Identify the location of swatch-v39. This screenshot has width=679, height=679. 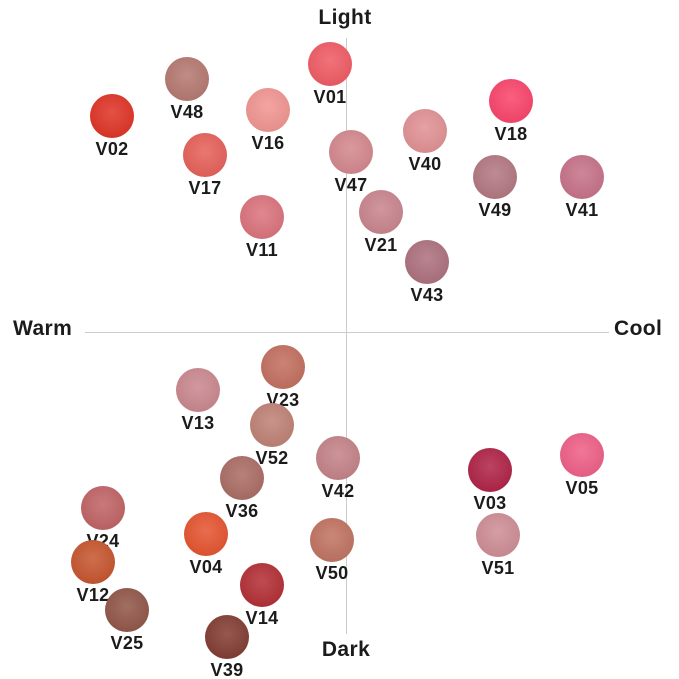
(227, 637).